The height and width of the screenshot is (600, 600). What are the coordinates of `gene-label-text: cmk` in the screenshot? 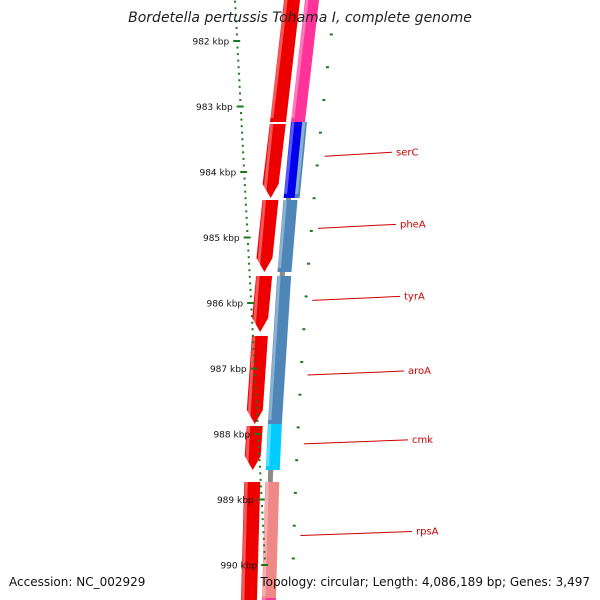 It's located at (422, 440).